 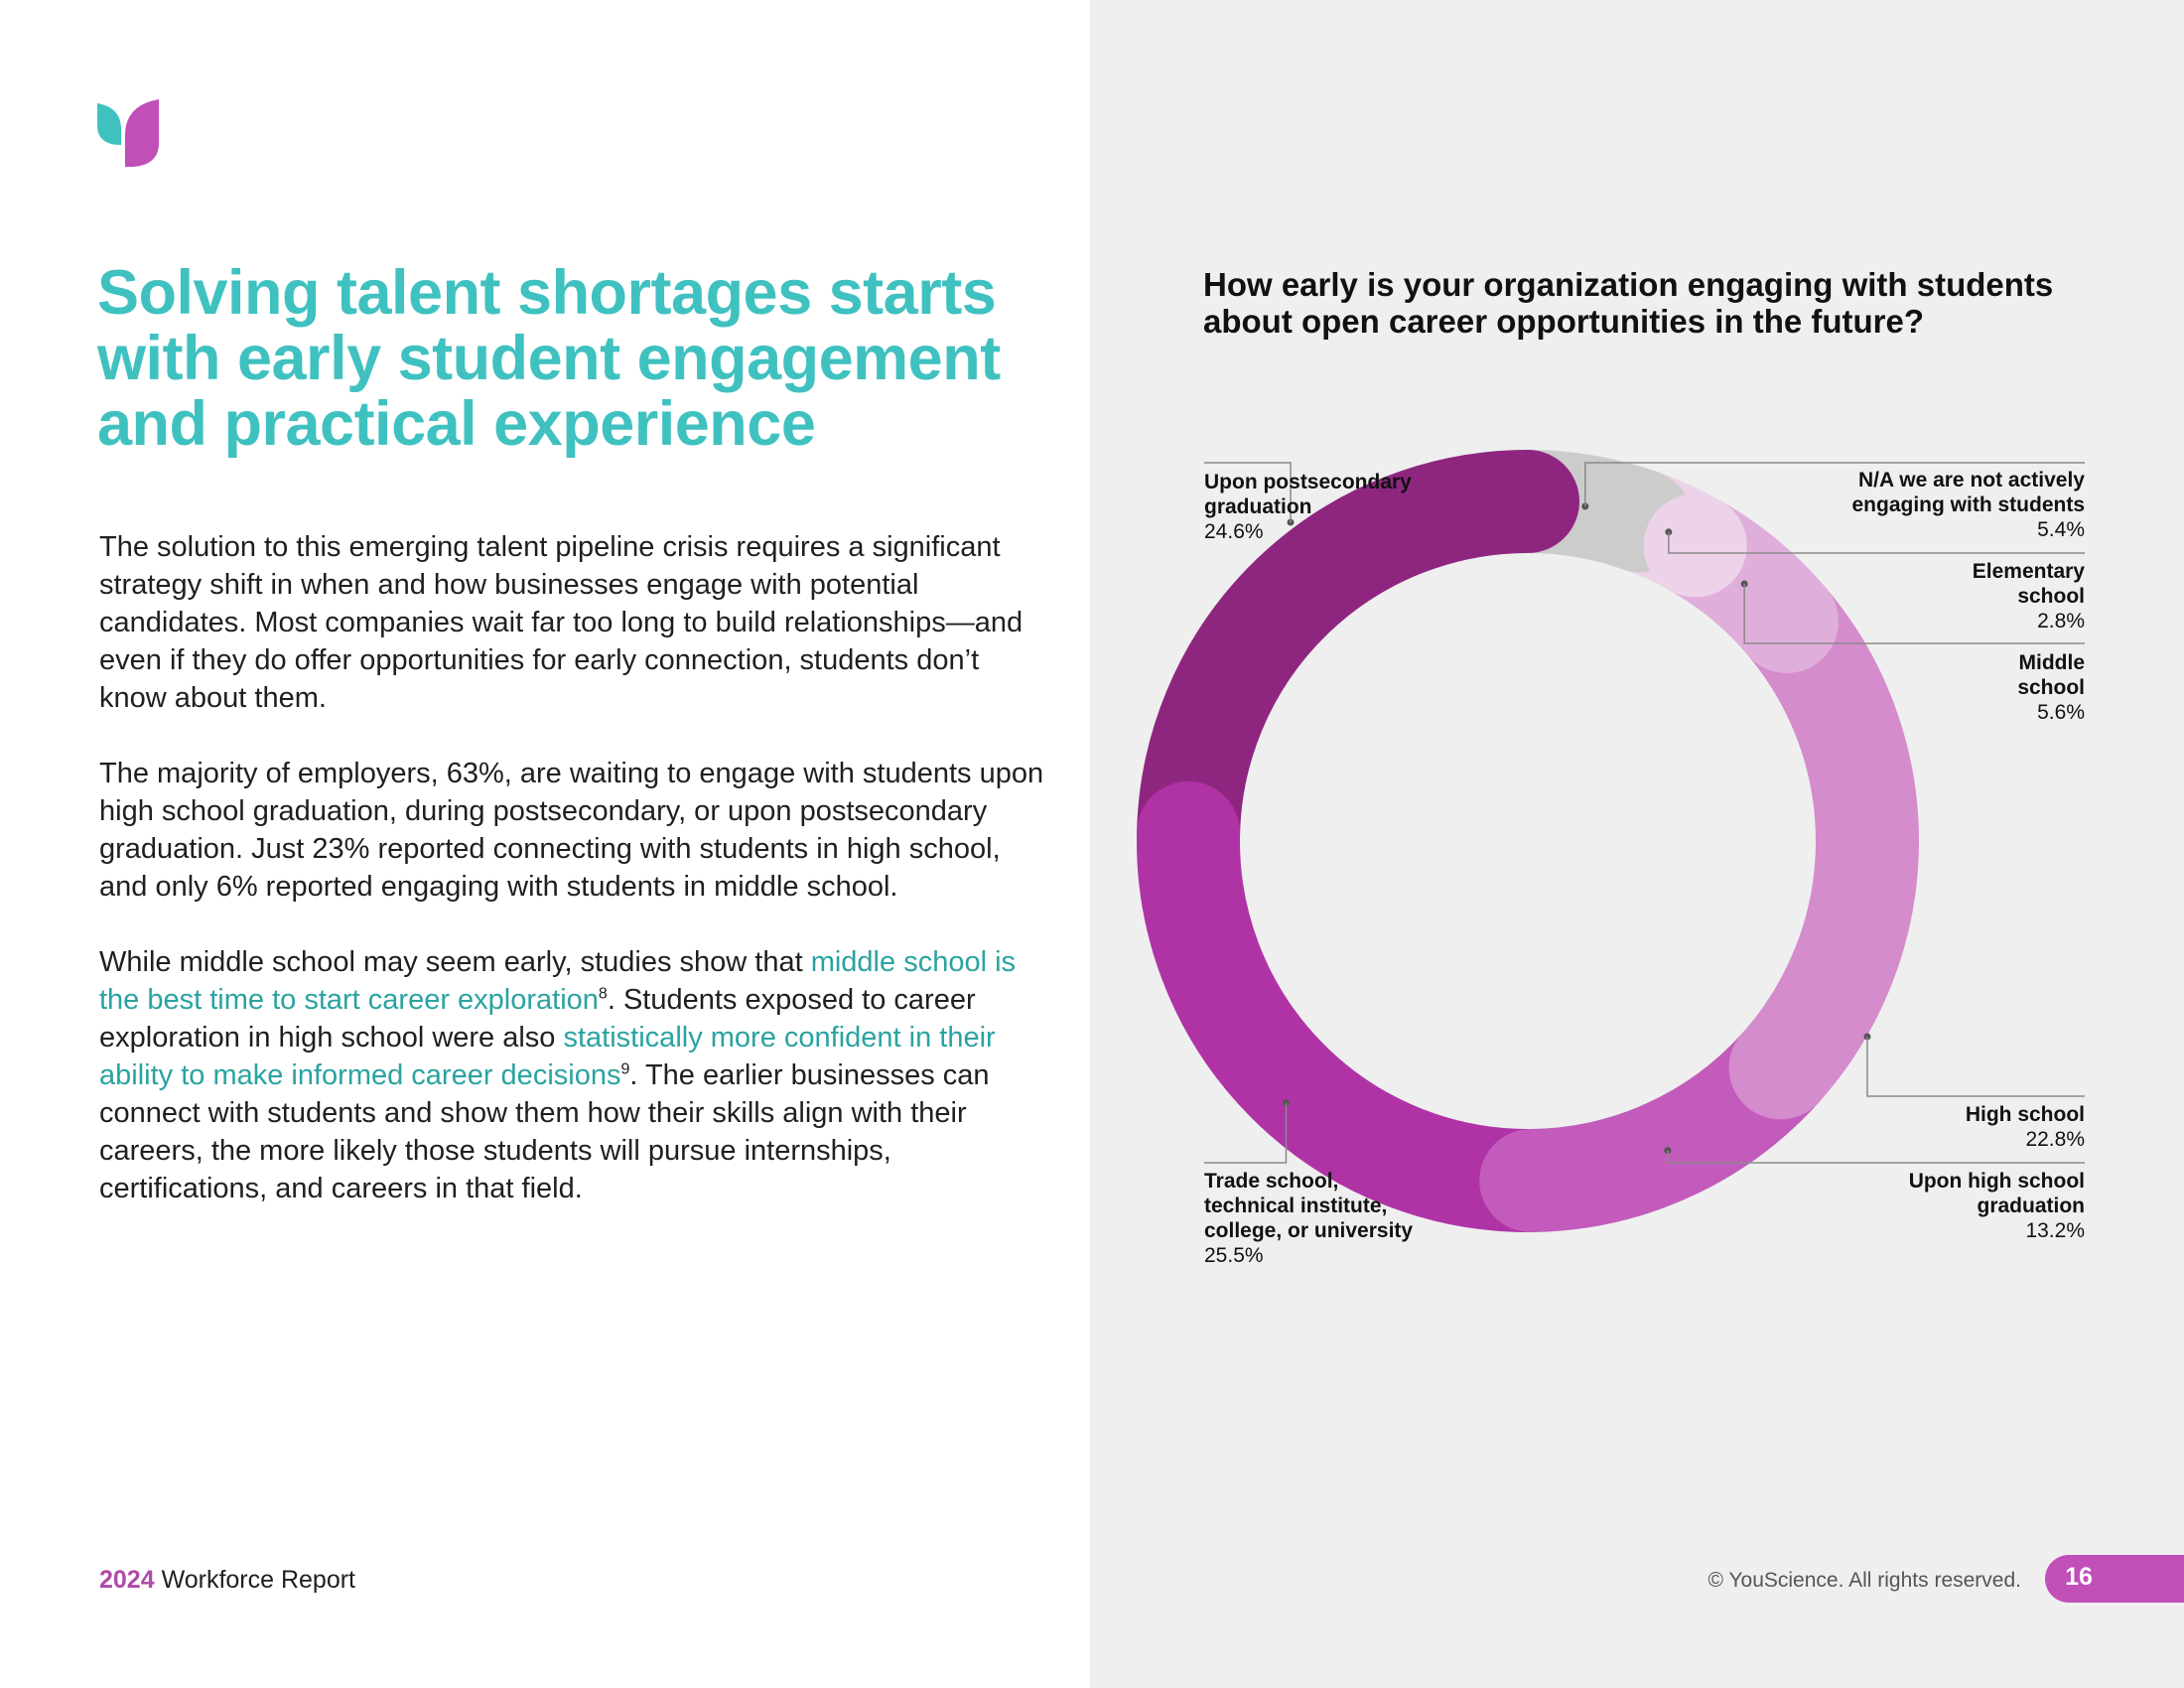 What do you see at coordinates (1234, 531) in the screenshot?
I see `value-upon-postsecondary-graduation: 24.6%` at bounding box center [1234, 531].